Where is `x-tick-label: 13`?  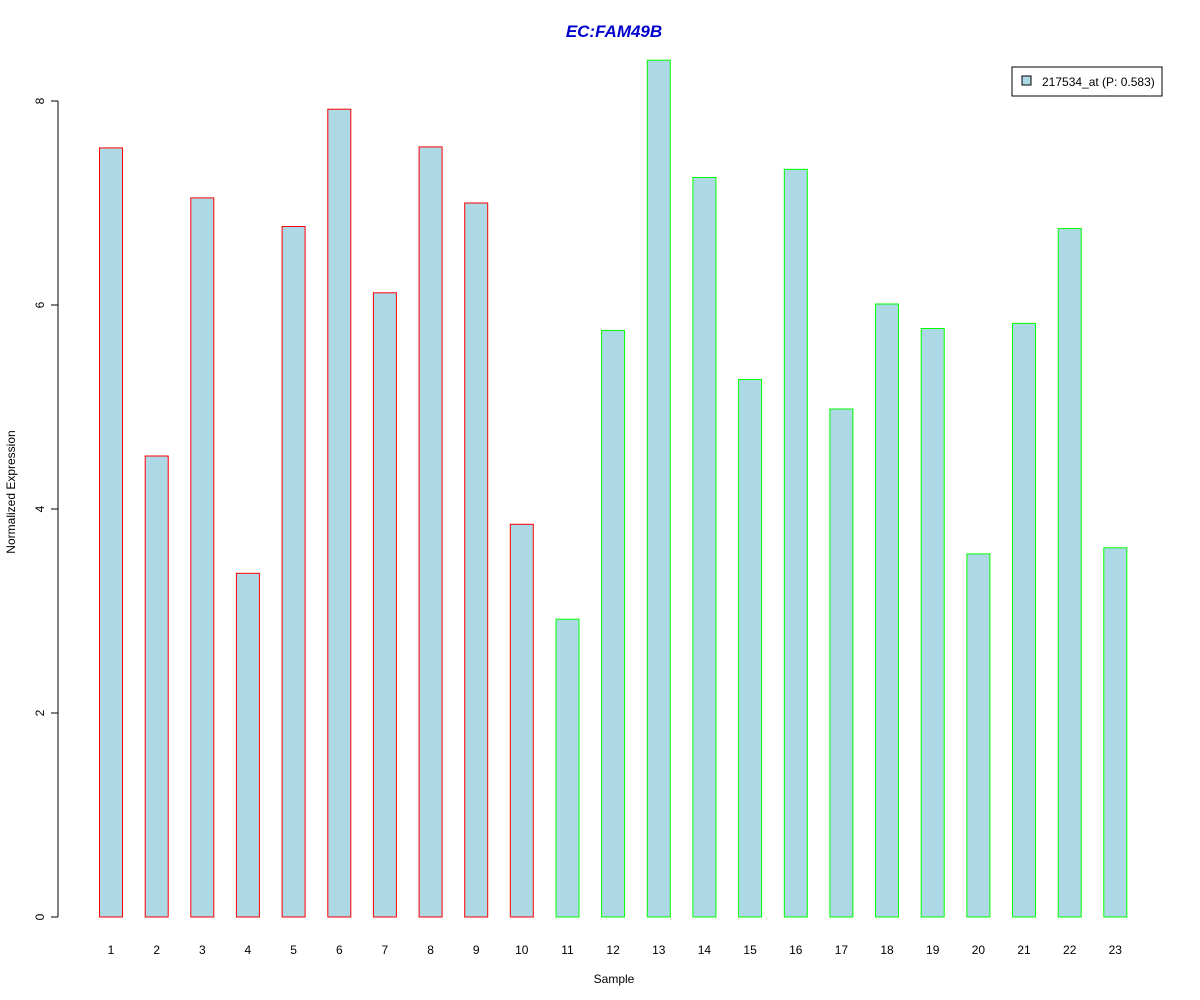 x-tick-label: 13 is located at coordinates (659, 950).